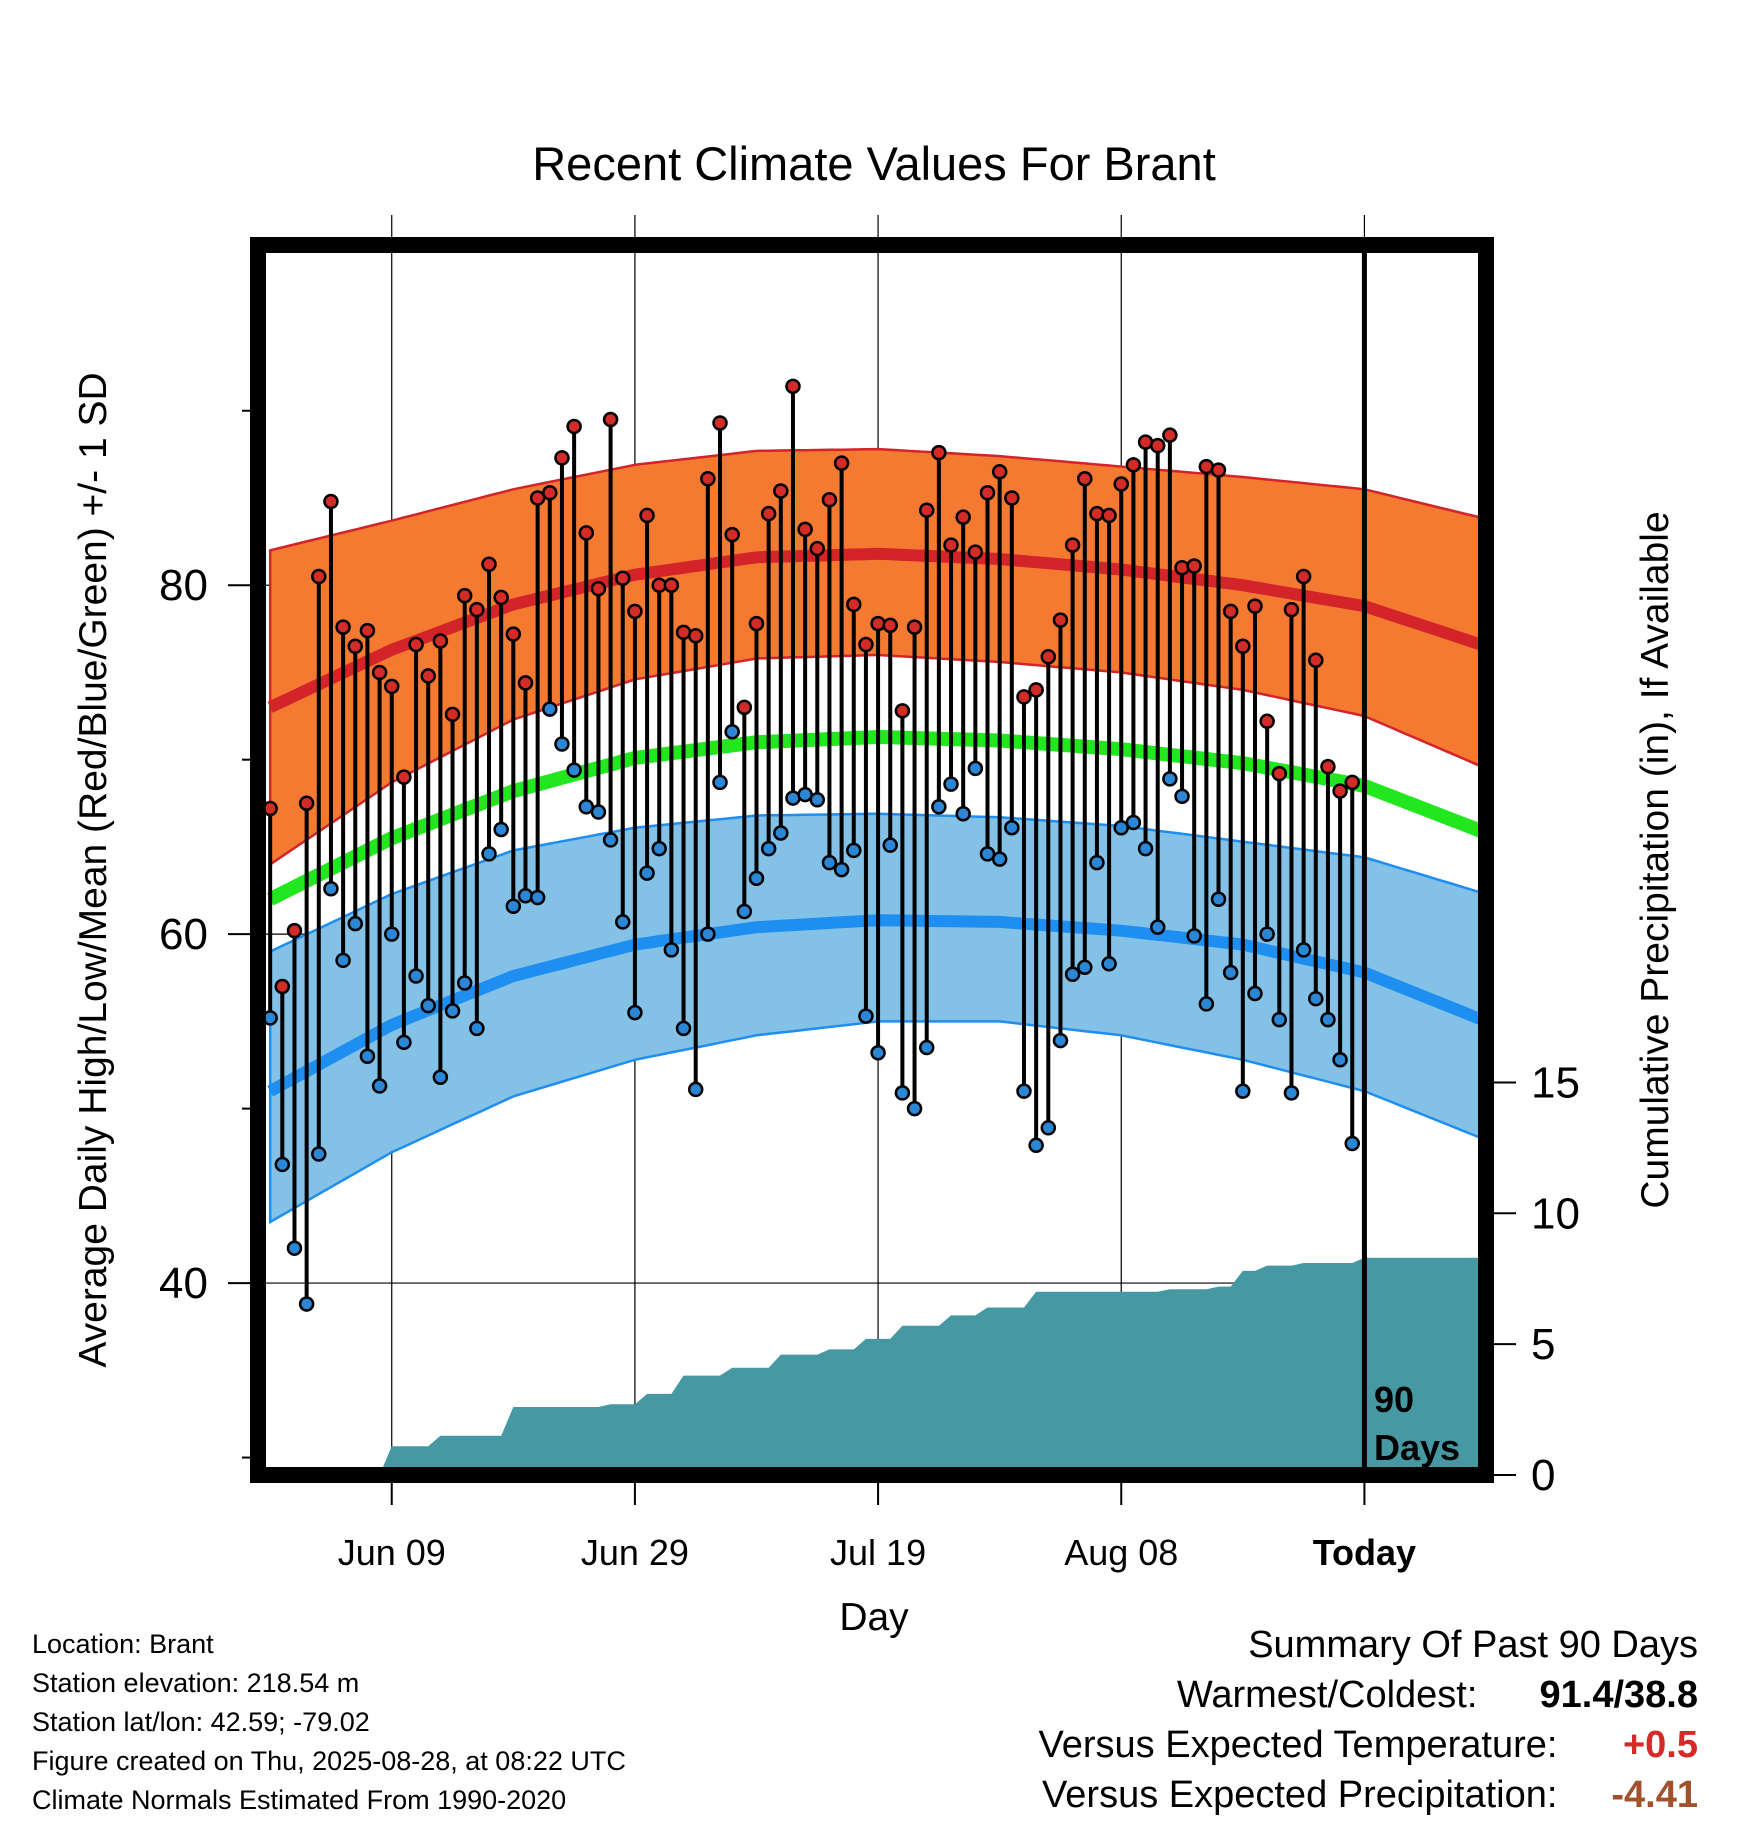 The height and width of the screenshot is (1828, 1748). Describe the element at coordinates (183, 585) in the screenshot. I see `y-left-tick-label: 80` at that location.